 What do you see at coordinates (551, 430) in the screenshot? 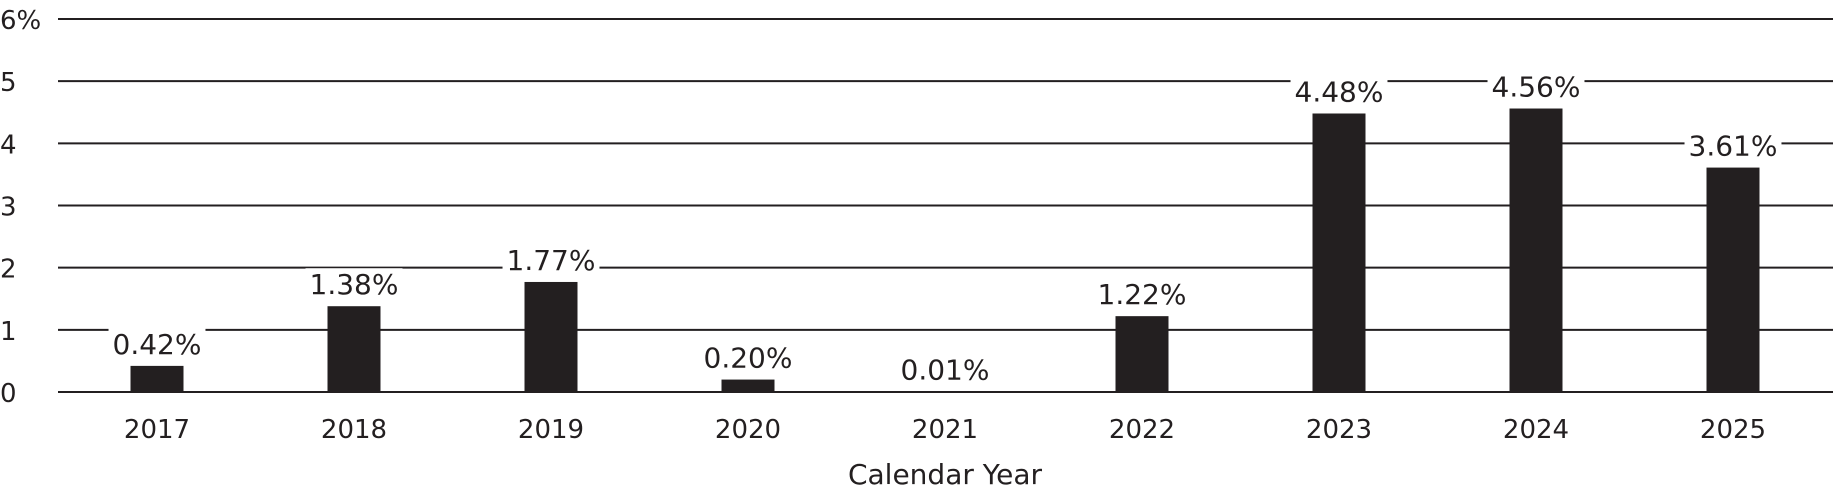
I see `x-tick-label: 2019` at bounding box center [551, 430].